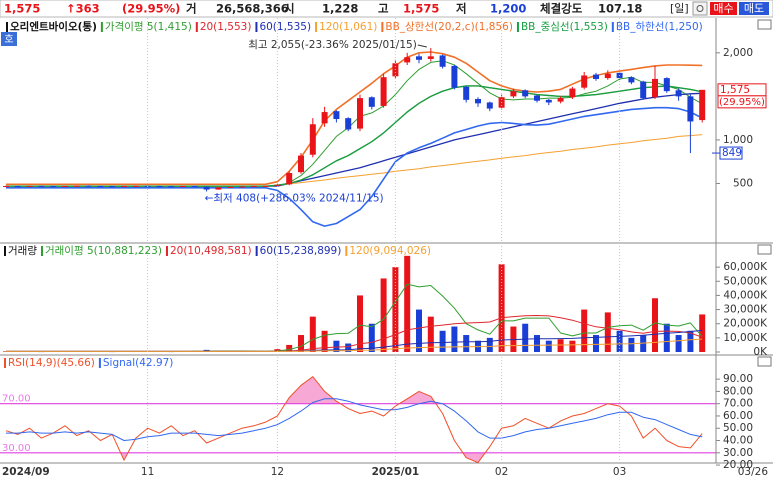  Describe the element at coordinates (354, 419) in the screenshot. I see `rsi-line` at that location.